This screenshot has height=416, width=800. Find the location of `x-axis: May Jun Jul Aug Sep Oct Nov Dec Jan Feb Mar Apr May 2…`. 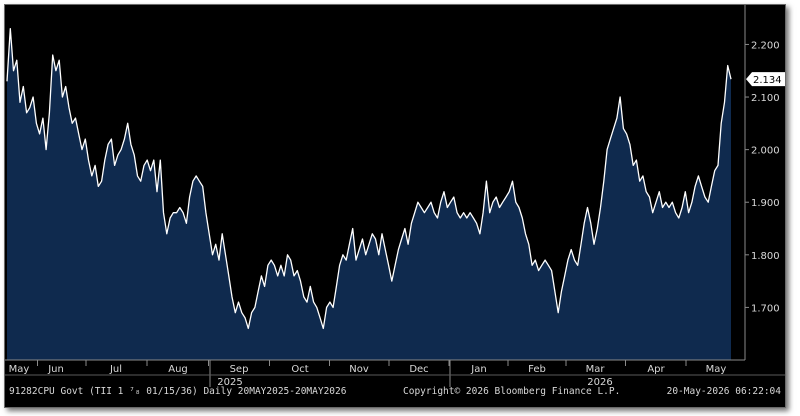

x-axis: May Jun Jul Aug Sep Oct Nov Dec Jan Feb Mar Apr May 2… is located at coordinates (375, 373).